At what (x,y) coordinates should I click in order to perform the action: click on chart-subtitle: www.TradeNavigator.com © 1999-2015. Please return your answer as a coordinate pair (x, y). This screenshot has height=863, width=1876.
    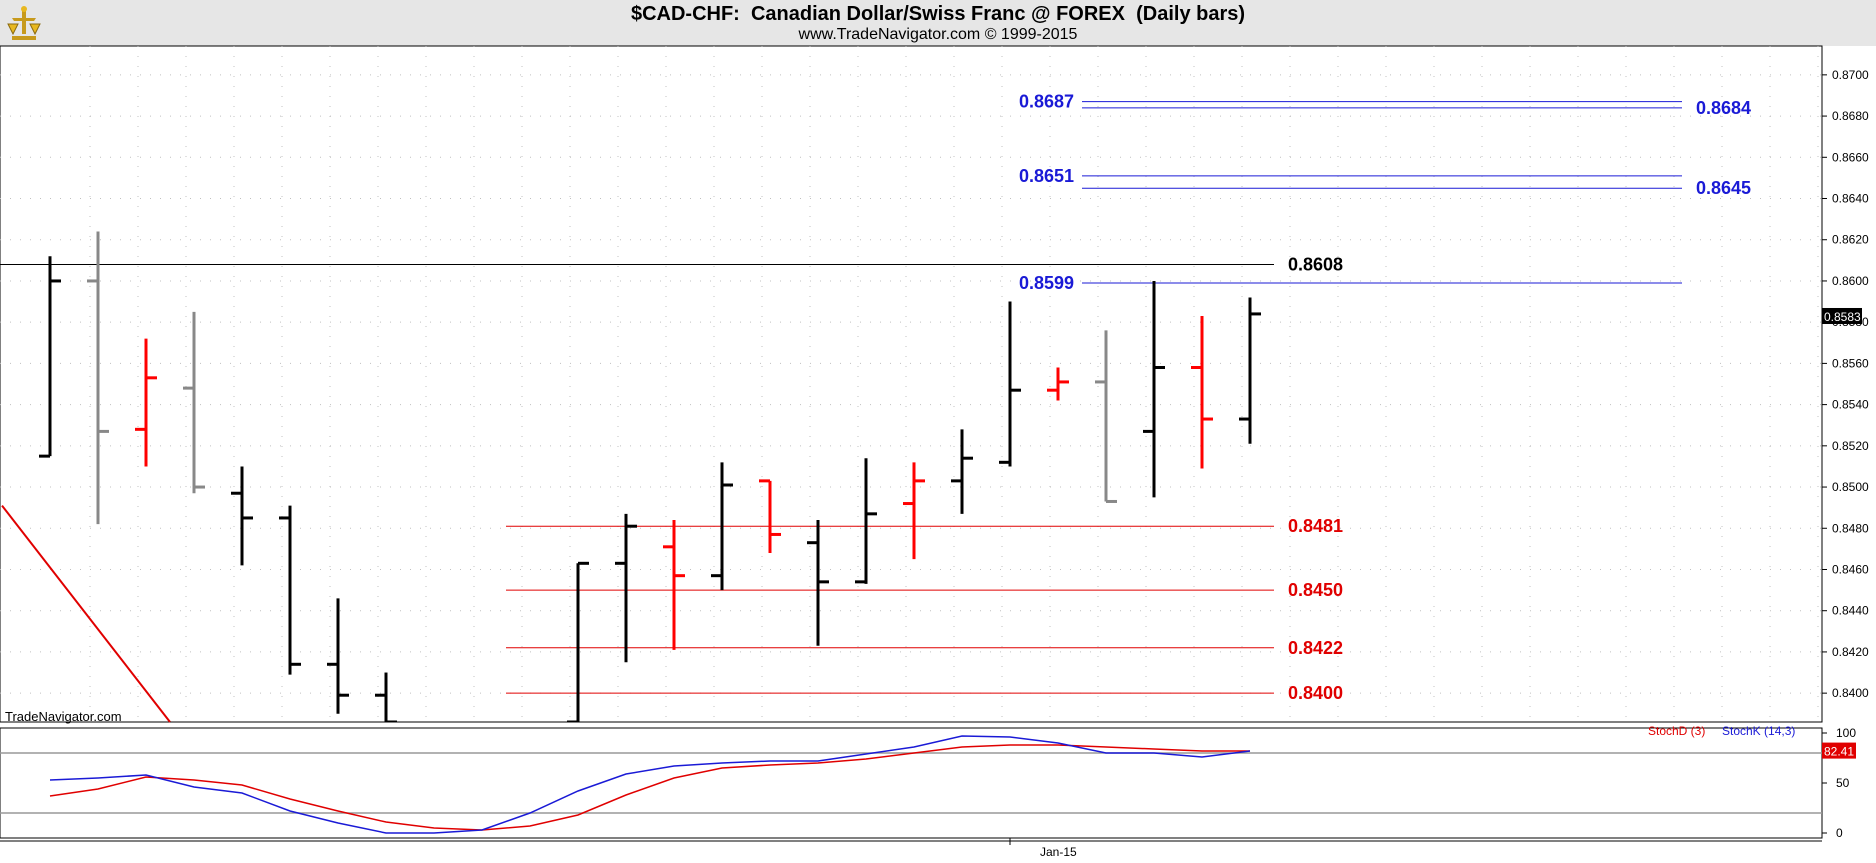
    Looking at the image, I should click on (938, 34).